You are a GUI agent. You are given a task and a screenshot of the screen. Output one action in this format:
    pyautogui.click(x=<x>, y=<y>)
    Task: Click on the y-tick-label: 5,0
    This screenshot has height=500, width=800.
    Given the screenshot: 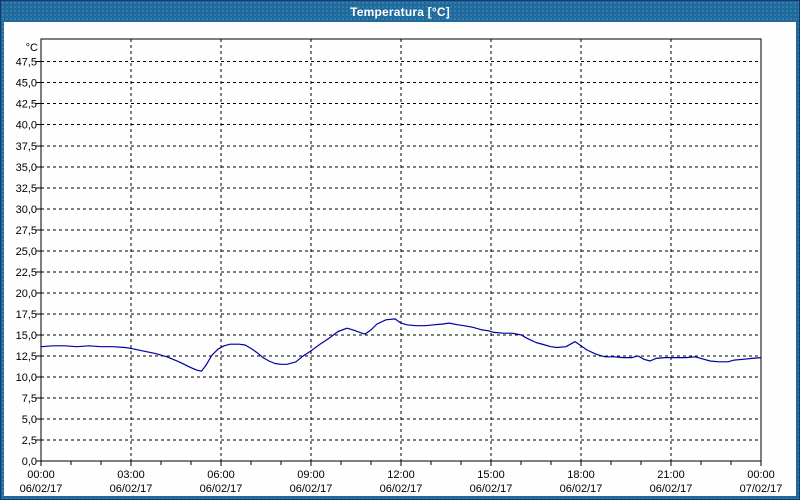 What is the action you would take?
    pyautogui.click(x=29, y=420)
    